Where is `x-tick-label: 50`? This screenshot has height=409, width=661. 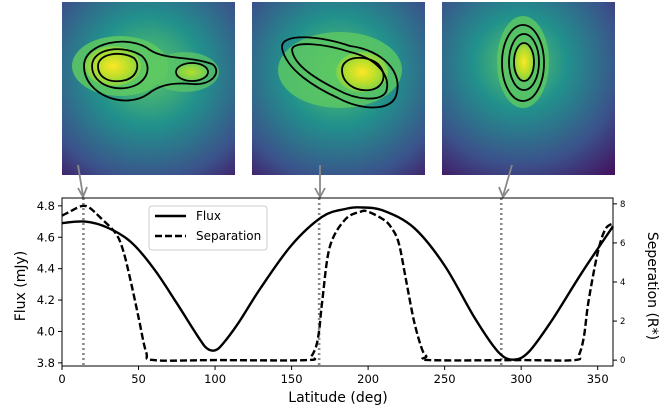 x-tick-label: 50 is located at coordinates (138, 379).